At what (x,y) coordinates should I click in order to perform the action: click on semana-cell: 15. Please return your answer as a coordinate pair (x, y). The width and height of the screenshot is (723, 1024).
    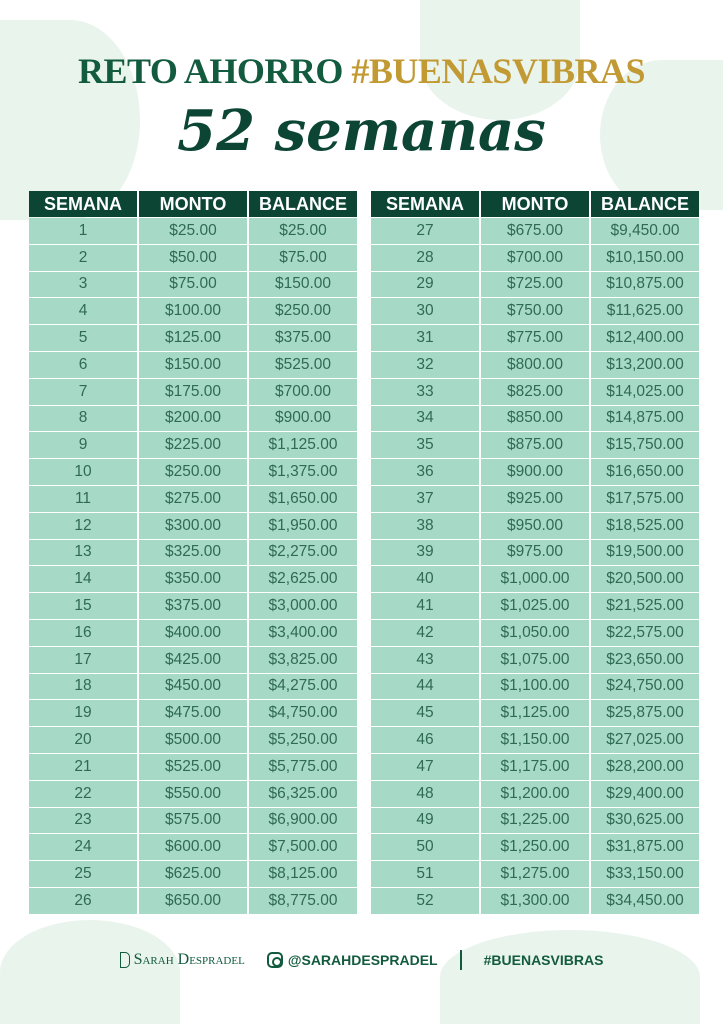
    Looking at the image, I should click on (83, 606).